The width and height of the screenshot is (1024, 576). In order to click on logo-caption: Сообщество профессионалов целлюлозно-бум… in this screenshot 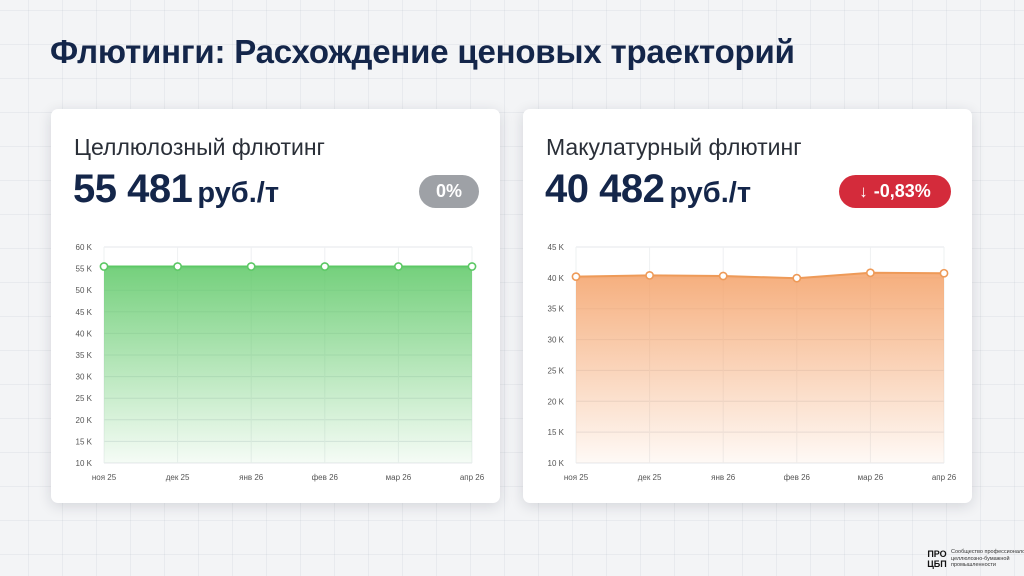, I will do `click(987, 559)`.